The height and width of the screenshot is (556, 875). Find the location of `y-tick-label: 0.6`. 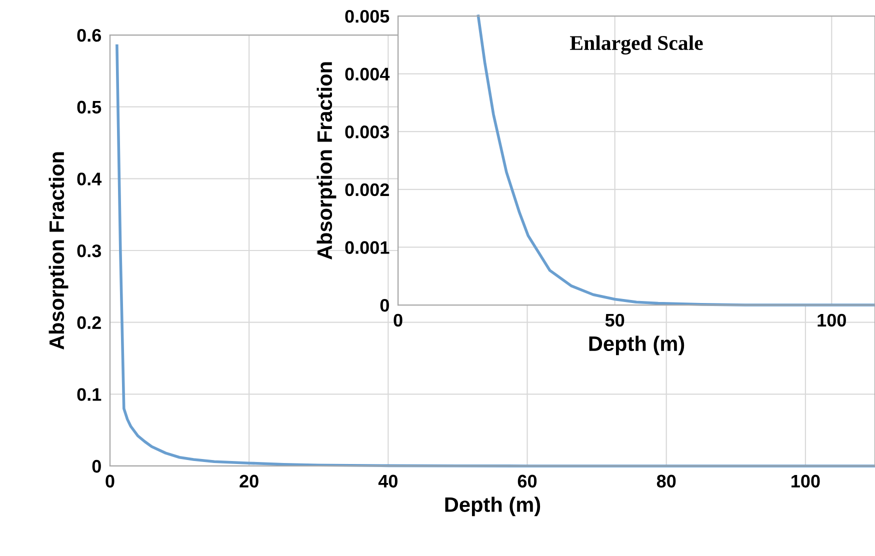

y-tick-label: 0.6 is located at coordinates (89, 35).